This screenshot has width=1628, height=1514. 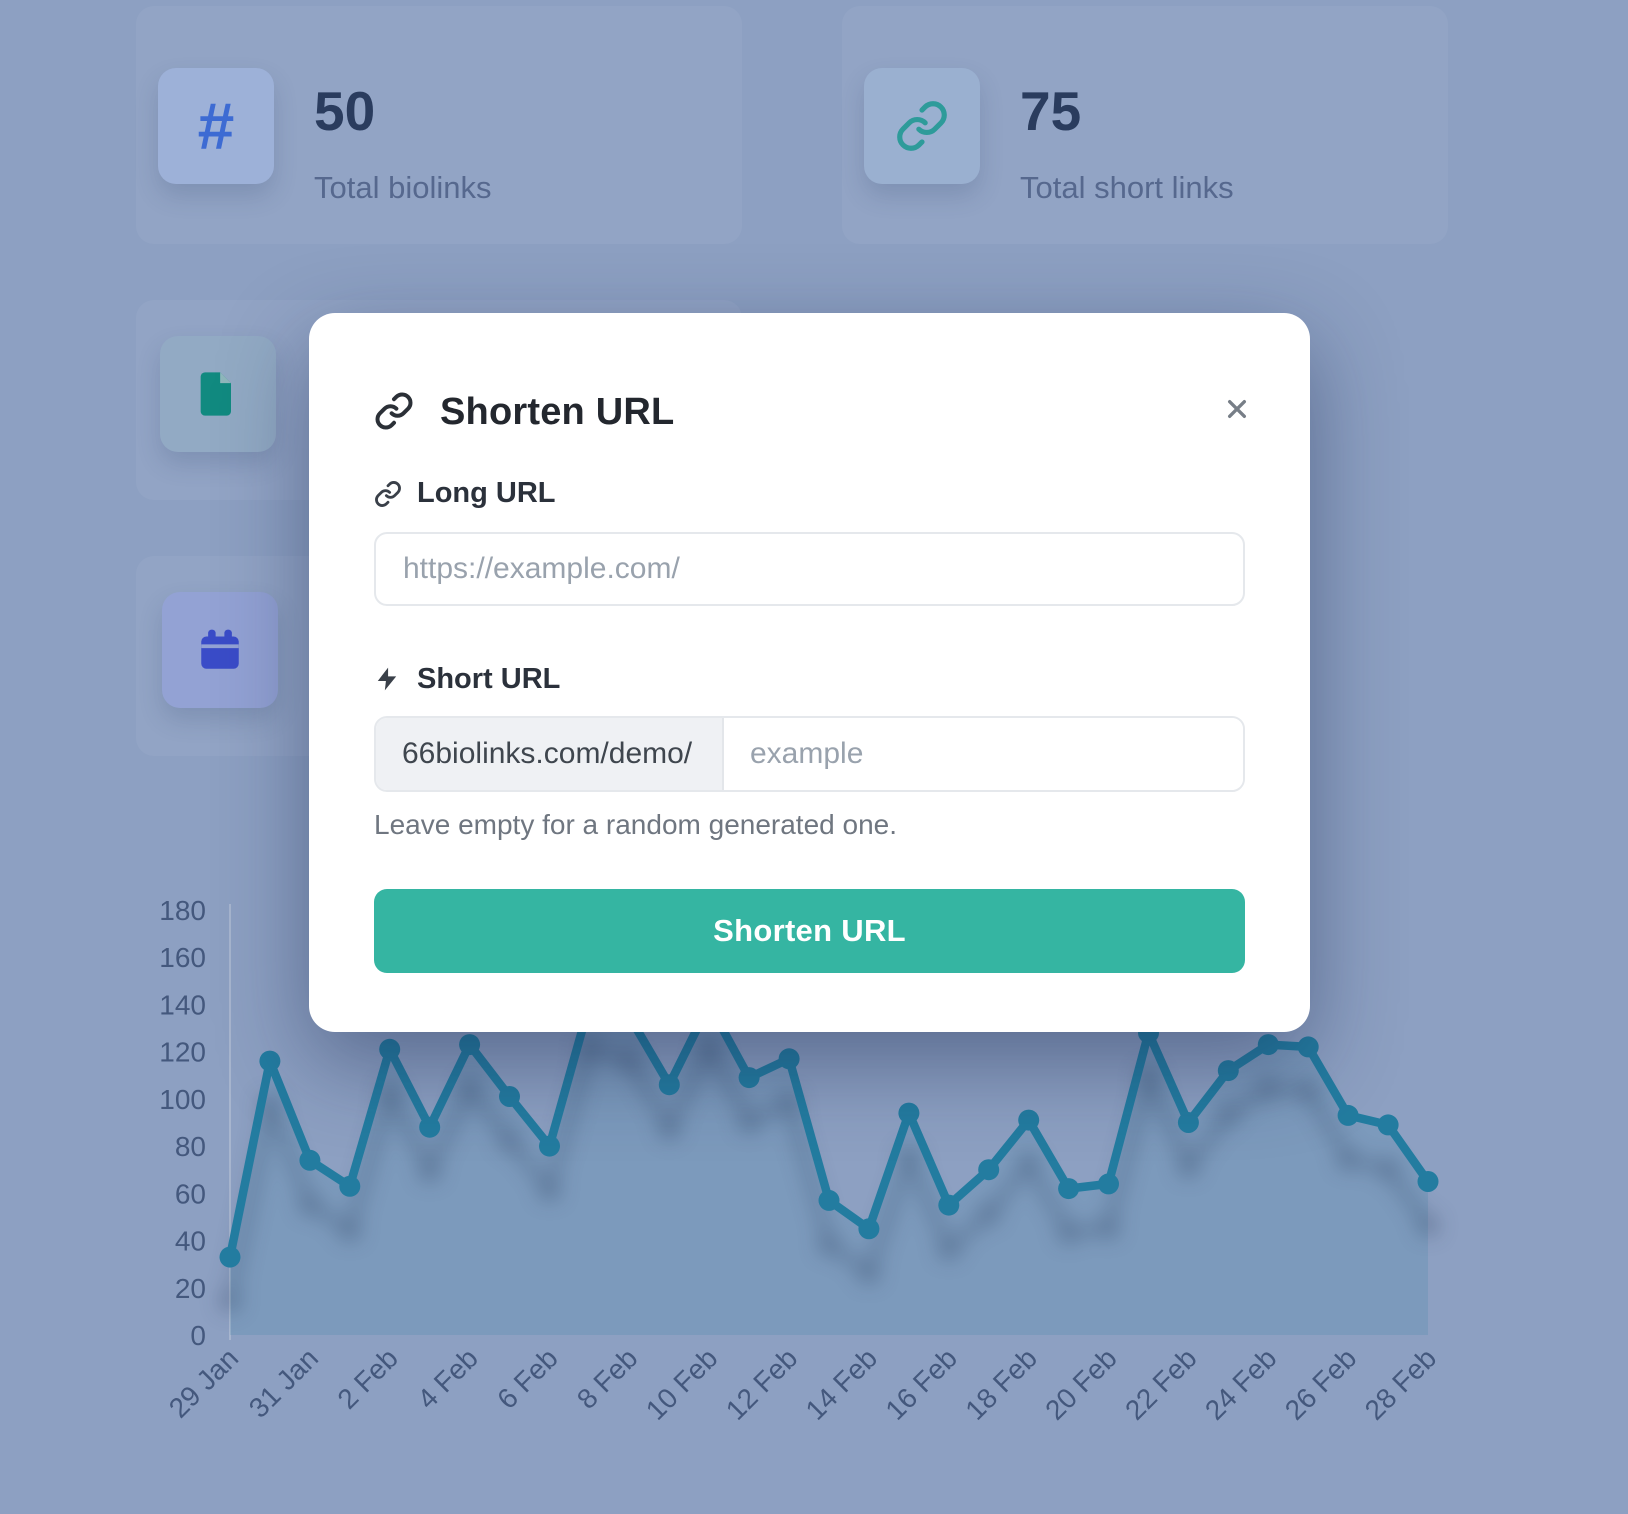 What do you see at coordinates (607, 1378) in the screenshot?
I see `svg-text: 8 Feb` at bounding box center [607, 1378].